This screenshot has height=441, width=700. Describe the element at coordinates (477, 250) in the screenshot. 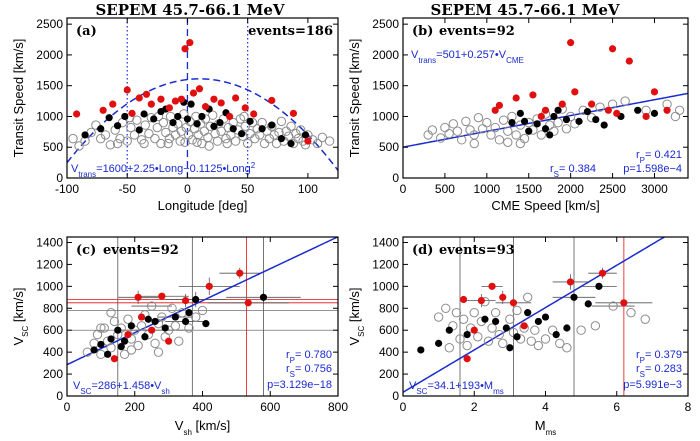

I see `events-count: events=93` at that location.